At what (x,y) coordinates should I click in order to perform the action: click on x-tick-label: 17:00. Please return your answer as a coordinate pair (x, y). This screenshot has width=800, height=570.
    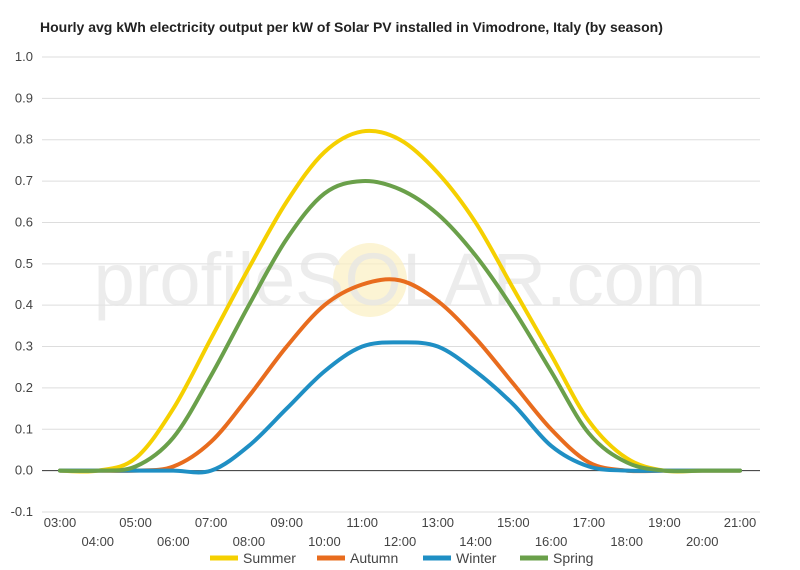
    Looking at the image, I should click on (589, 522).